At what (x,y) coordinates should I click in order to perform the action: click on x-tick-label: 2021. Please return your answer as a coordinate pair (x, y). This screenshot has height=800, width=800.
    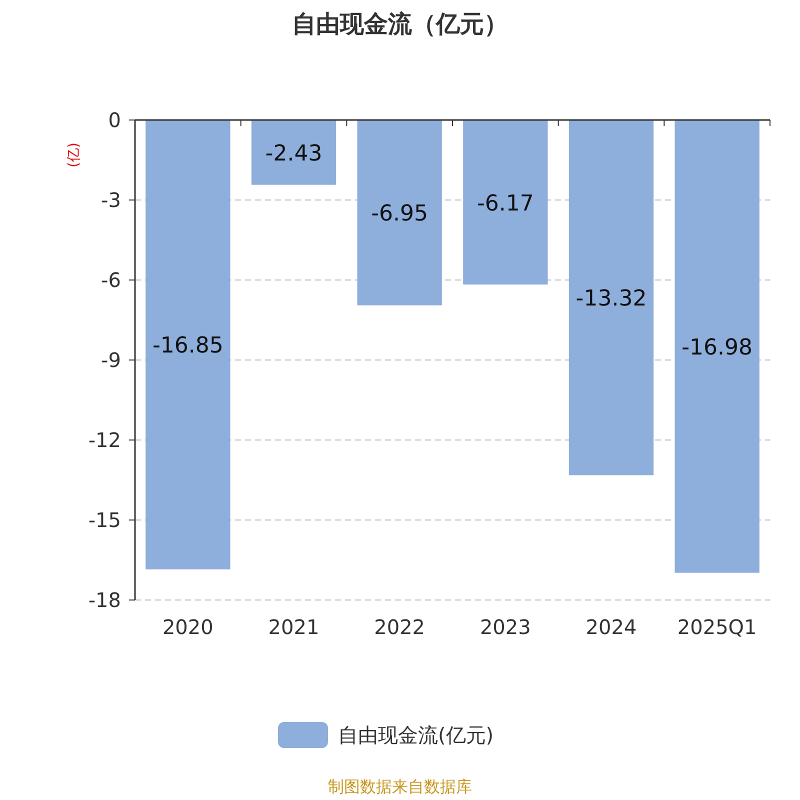
    Looking at the image, I should click on (294, 627).